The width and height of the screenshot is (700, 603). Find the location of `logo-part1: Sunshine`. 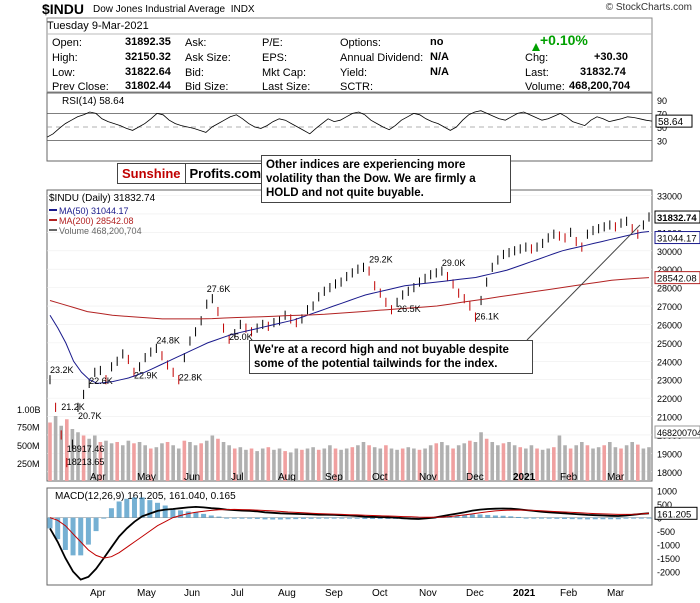

logo-part1: Sunshine is located at coordinates (151, 173).